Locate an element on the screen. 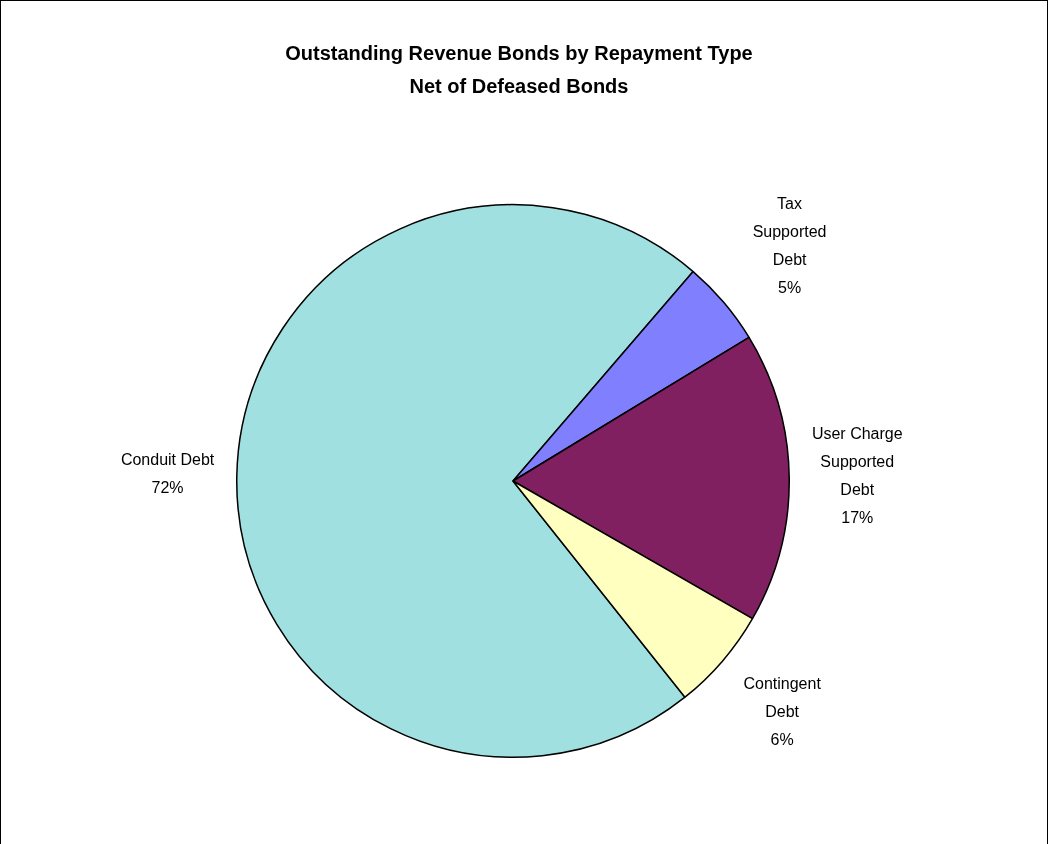  data-label: 5% is located at coordinates (790, 287).